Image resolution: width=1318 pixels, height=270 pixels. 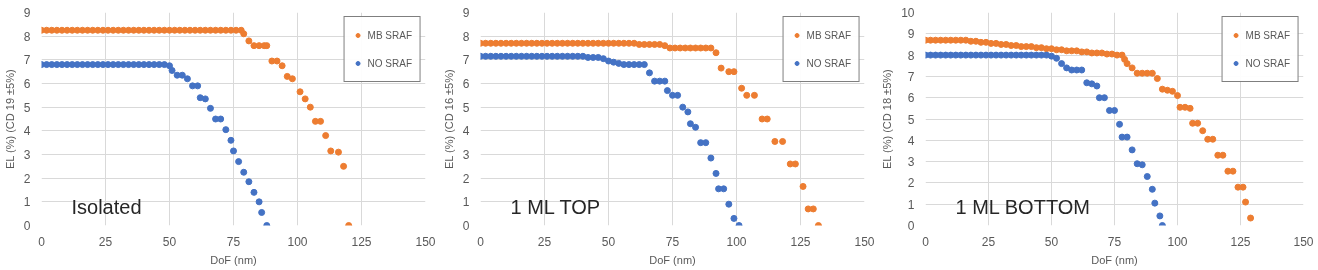 I want to click on annotation: Isolated, so click(x=106, y=206).